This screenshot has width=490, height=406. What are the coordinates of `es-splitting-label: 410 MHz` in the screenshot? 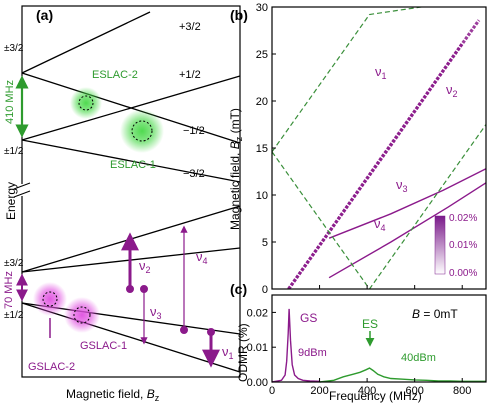 It's located at (10, 102).